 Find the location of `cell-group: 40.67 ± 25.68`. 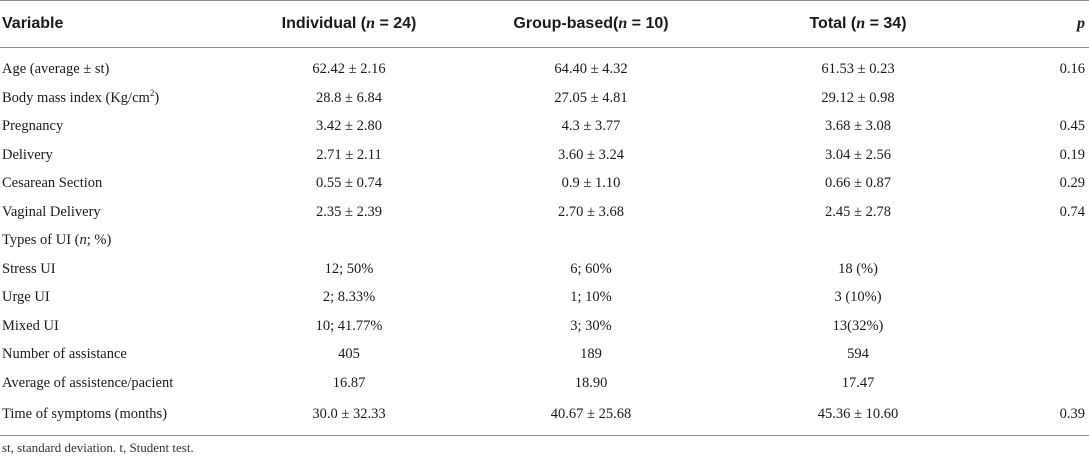

cell-group: 40.67 ± 25.68 is located at coordinates (591, 416).